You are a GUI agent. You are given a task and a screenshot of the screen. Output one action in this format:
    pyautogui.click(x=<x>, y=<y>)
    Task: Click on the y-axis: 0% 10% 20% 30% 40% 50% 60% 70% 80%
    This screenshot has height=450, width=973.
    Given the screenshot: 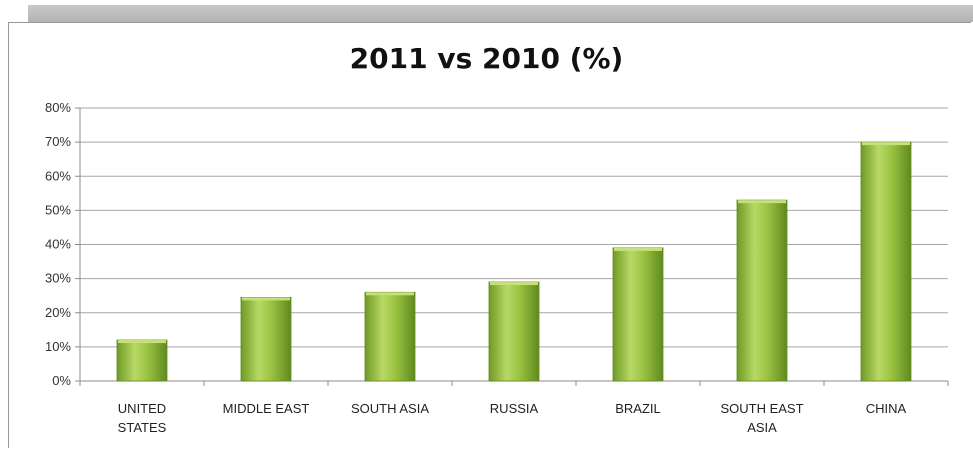 What is the action you would take?
    pyautogui.click(x=63, y=244)
    